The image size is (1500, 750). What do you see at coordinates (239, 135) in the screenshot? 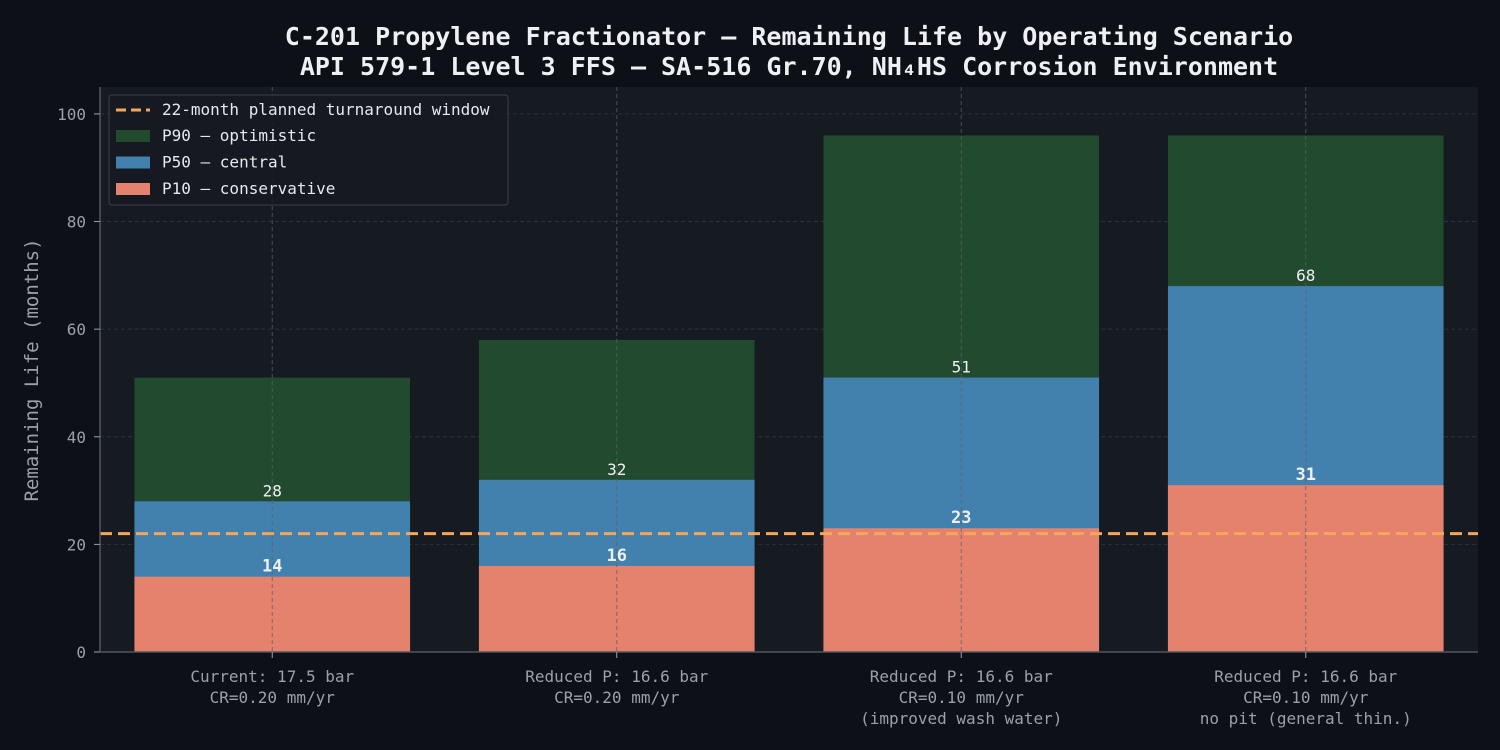
I see `legend-label-series-0: P90 – optimistic` at bounding box center [239, 135].